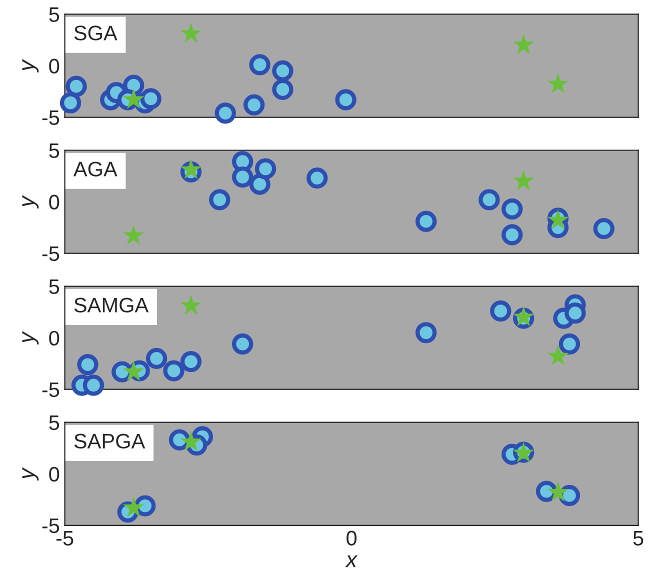 This screenshot has height=568, width=648. What do you see at coordinates (111, 305) in the screenshot?
I see `chart-title: SAMGA` at bounding box center [111, 305].